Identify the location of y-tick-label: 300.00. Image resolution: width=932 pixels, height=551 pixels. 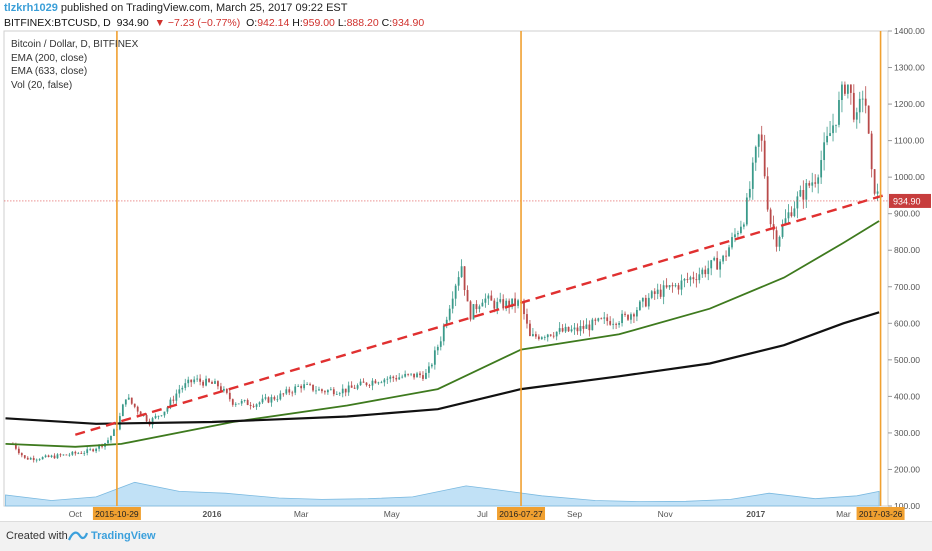
(907, 433).